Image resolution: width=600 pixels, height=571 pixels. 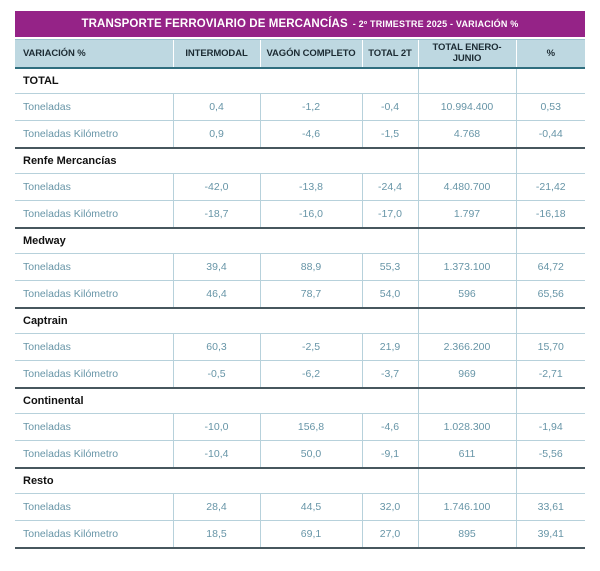 What do you see at coordinates (466, 534) in the screenshot?
I see `value-cell: 895` at bounding box center [466, 534].